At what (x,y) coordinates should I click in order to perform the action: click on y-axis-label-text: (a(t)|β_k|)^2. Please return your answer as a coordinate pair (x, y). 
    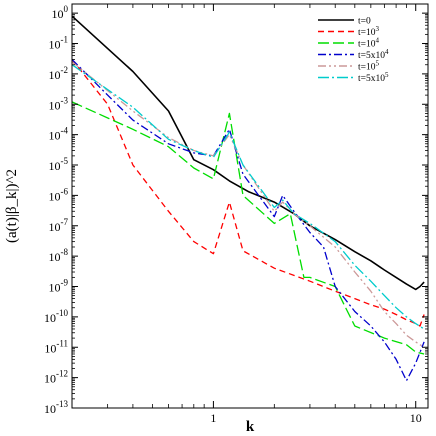
    Looking at the image, I should click on (12, 206).